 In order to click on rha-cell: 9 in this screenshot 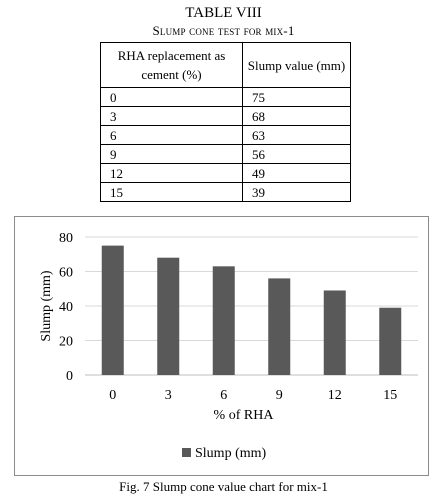, I will do `click(171, 154)`.